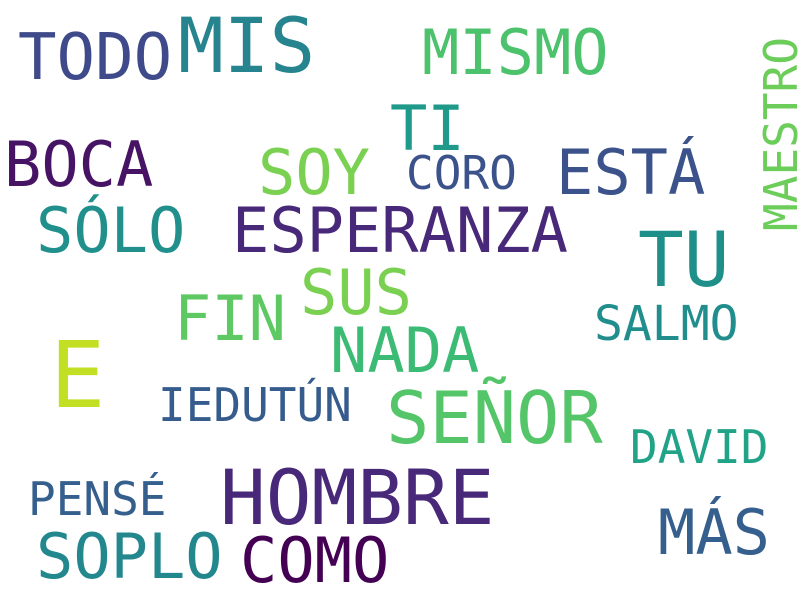  What do you see at coordinates (357, 497) in the screenshot?
I see `word-hombre: HOMBRE` at bounding box center [357, 497].